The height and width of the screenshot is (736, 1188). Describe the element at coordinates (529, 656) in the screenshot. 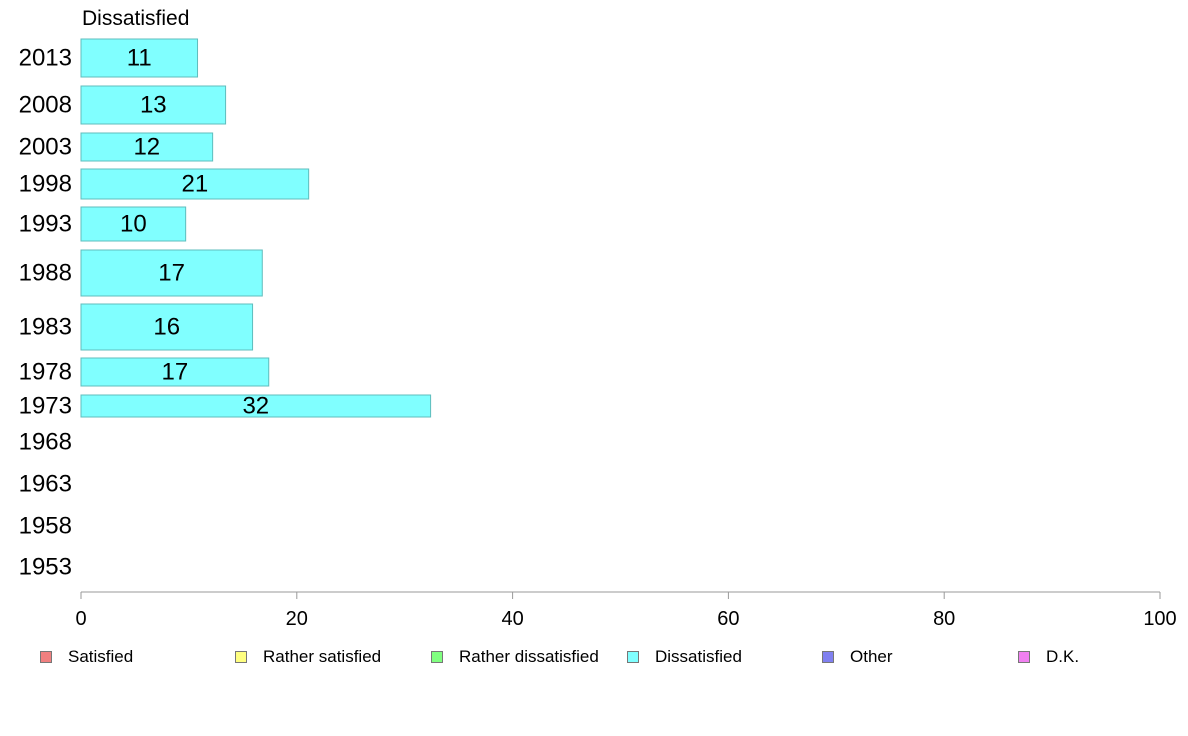

I see `legend-label: Rather dissatisfied` at that location.